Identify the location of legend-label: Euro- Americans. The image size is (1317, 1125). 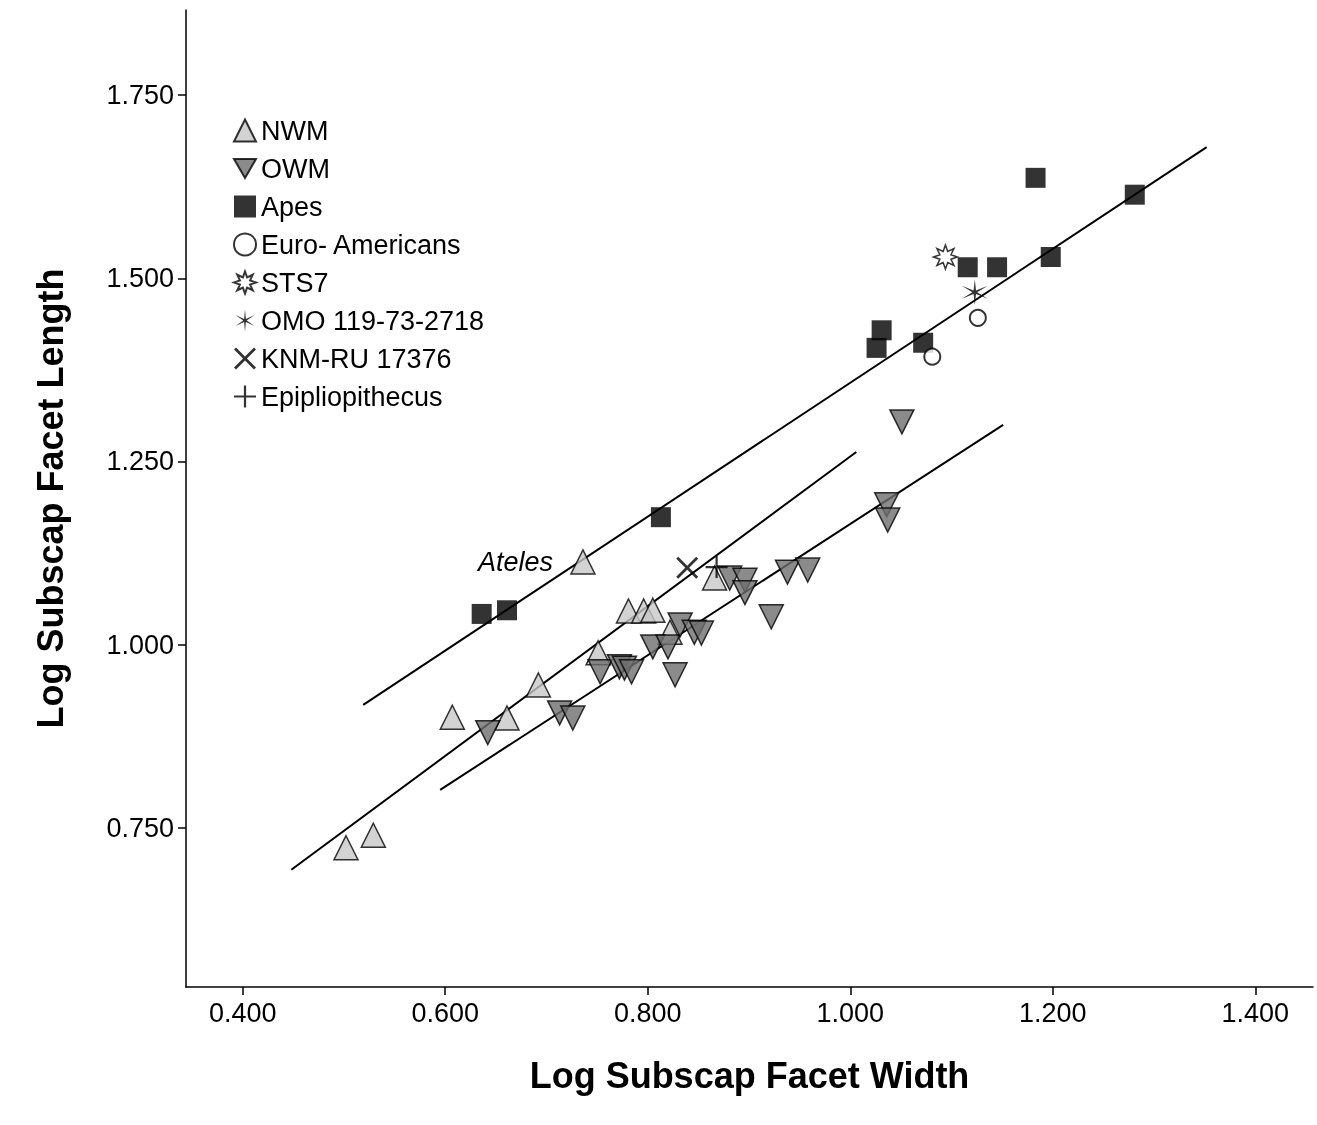
(361, 244).